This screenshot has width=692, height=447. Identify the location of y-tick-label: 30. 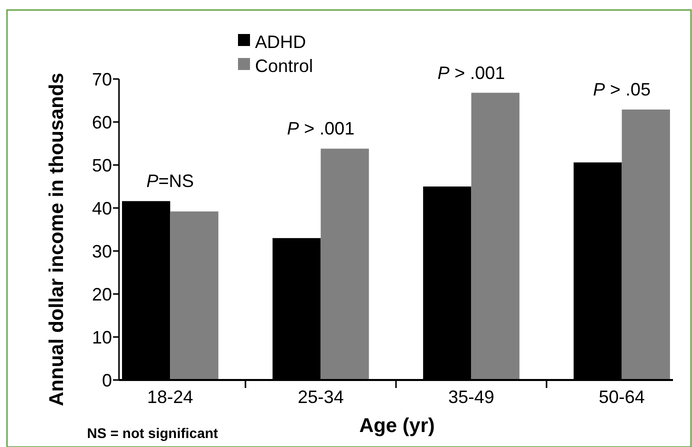
(102, 251).